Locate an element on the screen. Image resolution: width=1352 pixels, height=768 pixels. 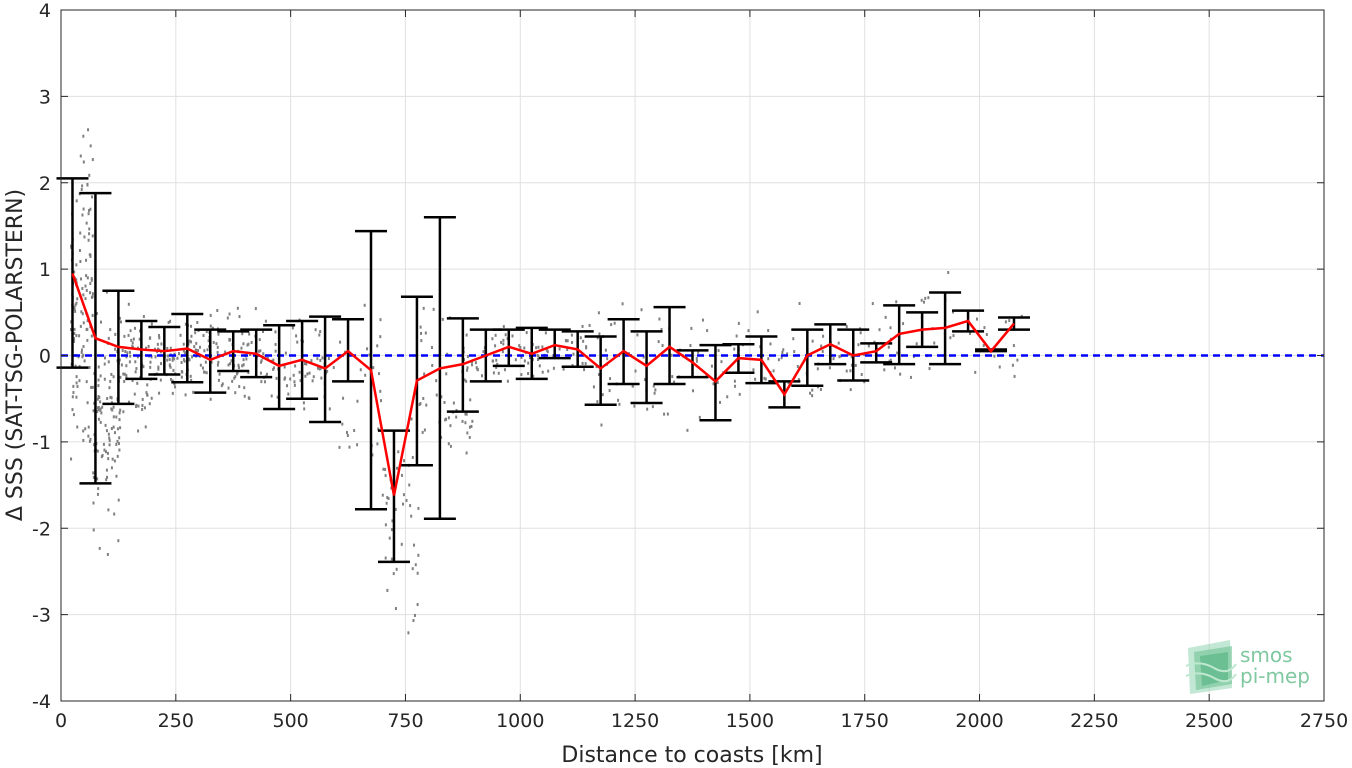
y-tick-label: 0 is located at coordinates (45, 357).